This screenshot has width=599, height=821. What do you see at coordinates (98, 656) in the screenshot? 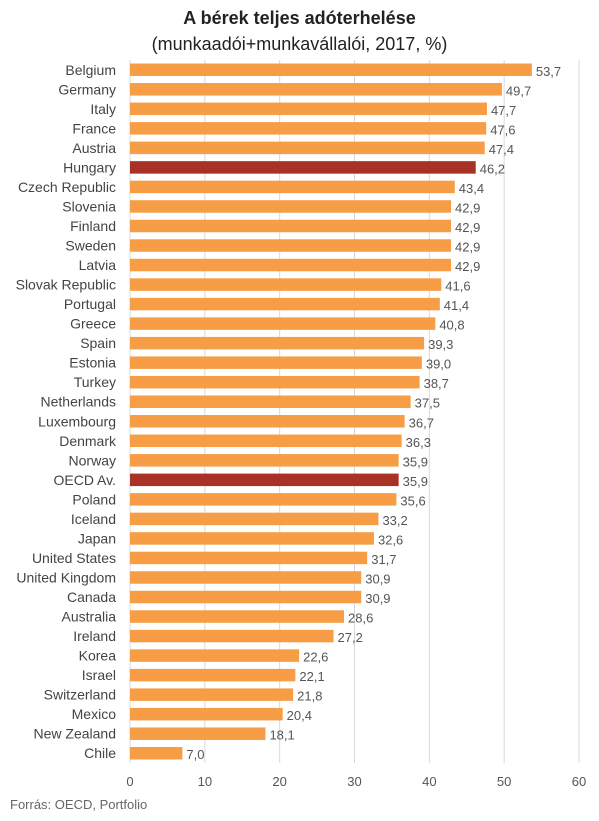
I see `category-label: Korea` at bounding box center [98, 656].